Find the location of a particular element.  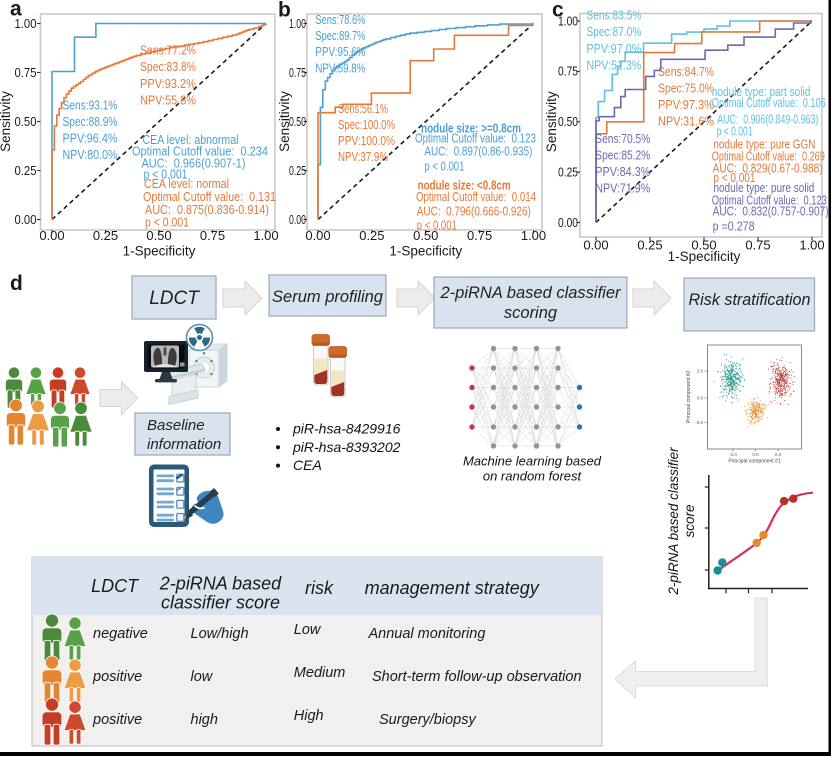

svg-text: scoring is located at coordinates (531, 313).